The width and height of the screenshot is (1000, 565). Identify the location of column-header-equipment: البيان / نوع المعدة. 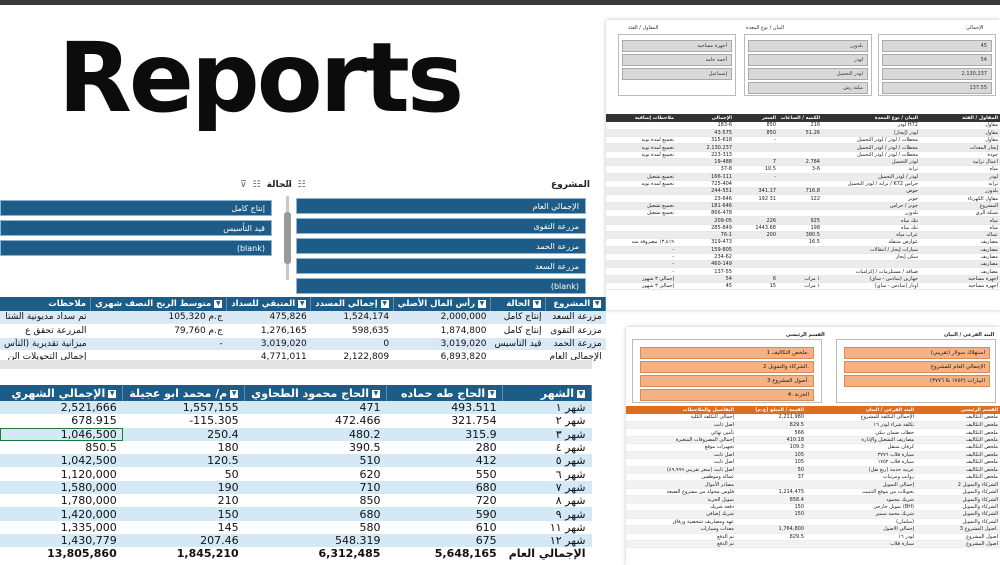
(871, 118).